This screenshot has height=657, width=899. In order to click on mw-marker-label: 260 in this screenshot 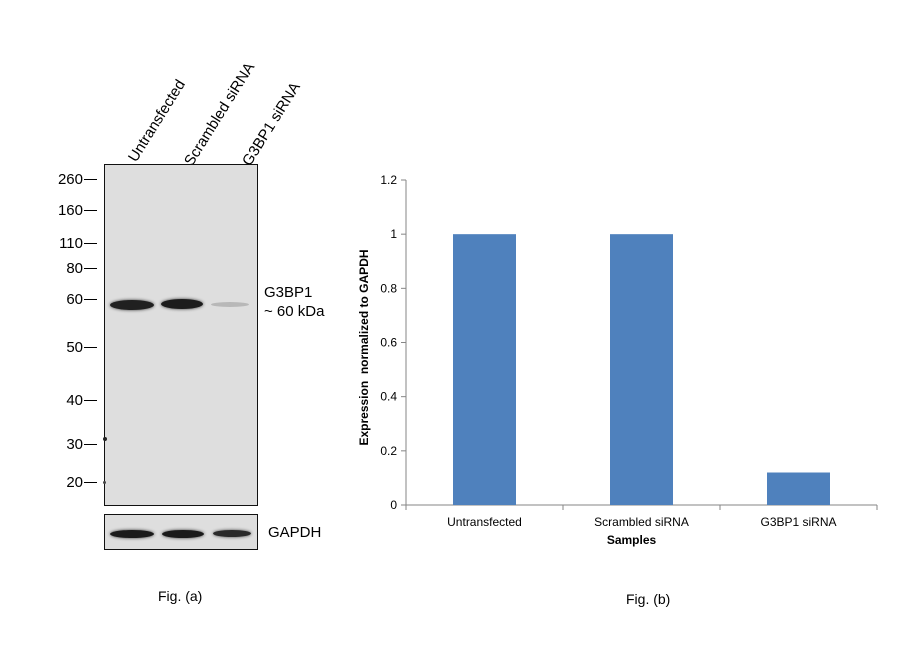, I will do `click(70, 179)`.